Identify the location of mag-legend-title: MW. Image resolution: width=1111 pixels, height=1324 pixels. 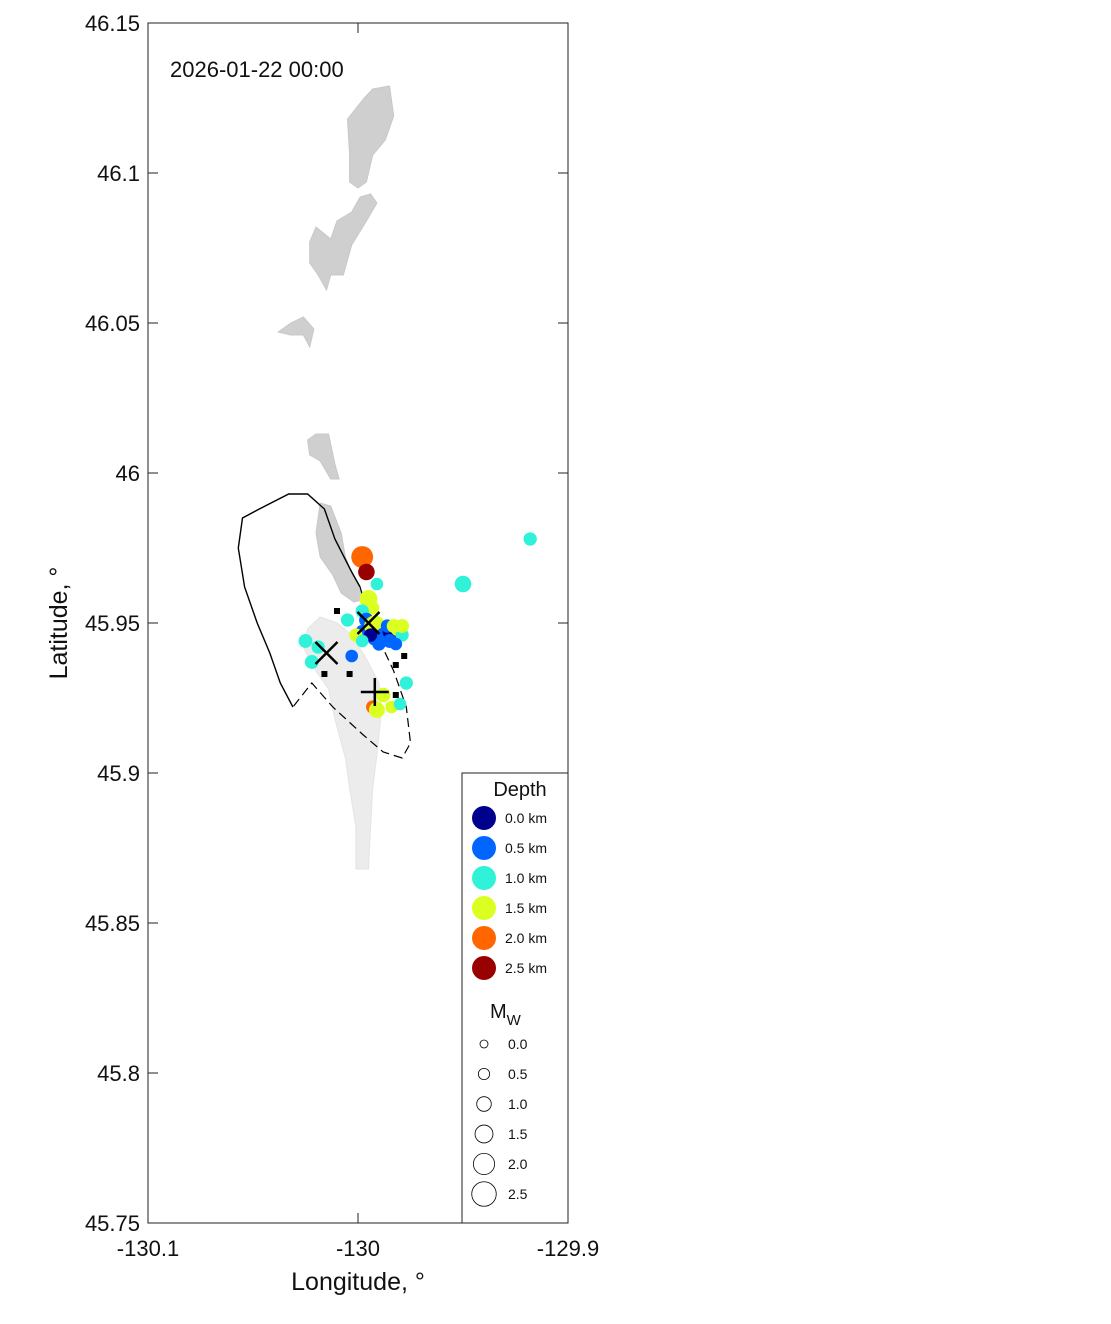
(506, 1015).